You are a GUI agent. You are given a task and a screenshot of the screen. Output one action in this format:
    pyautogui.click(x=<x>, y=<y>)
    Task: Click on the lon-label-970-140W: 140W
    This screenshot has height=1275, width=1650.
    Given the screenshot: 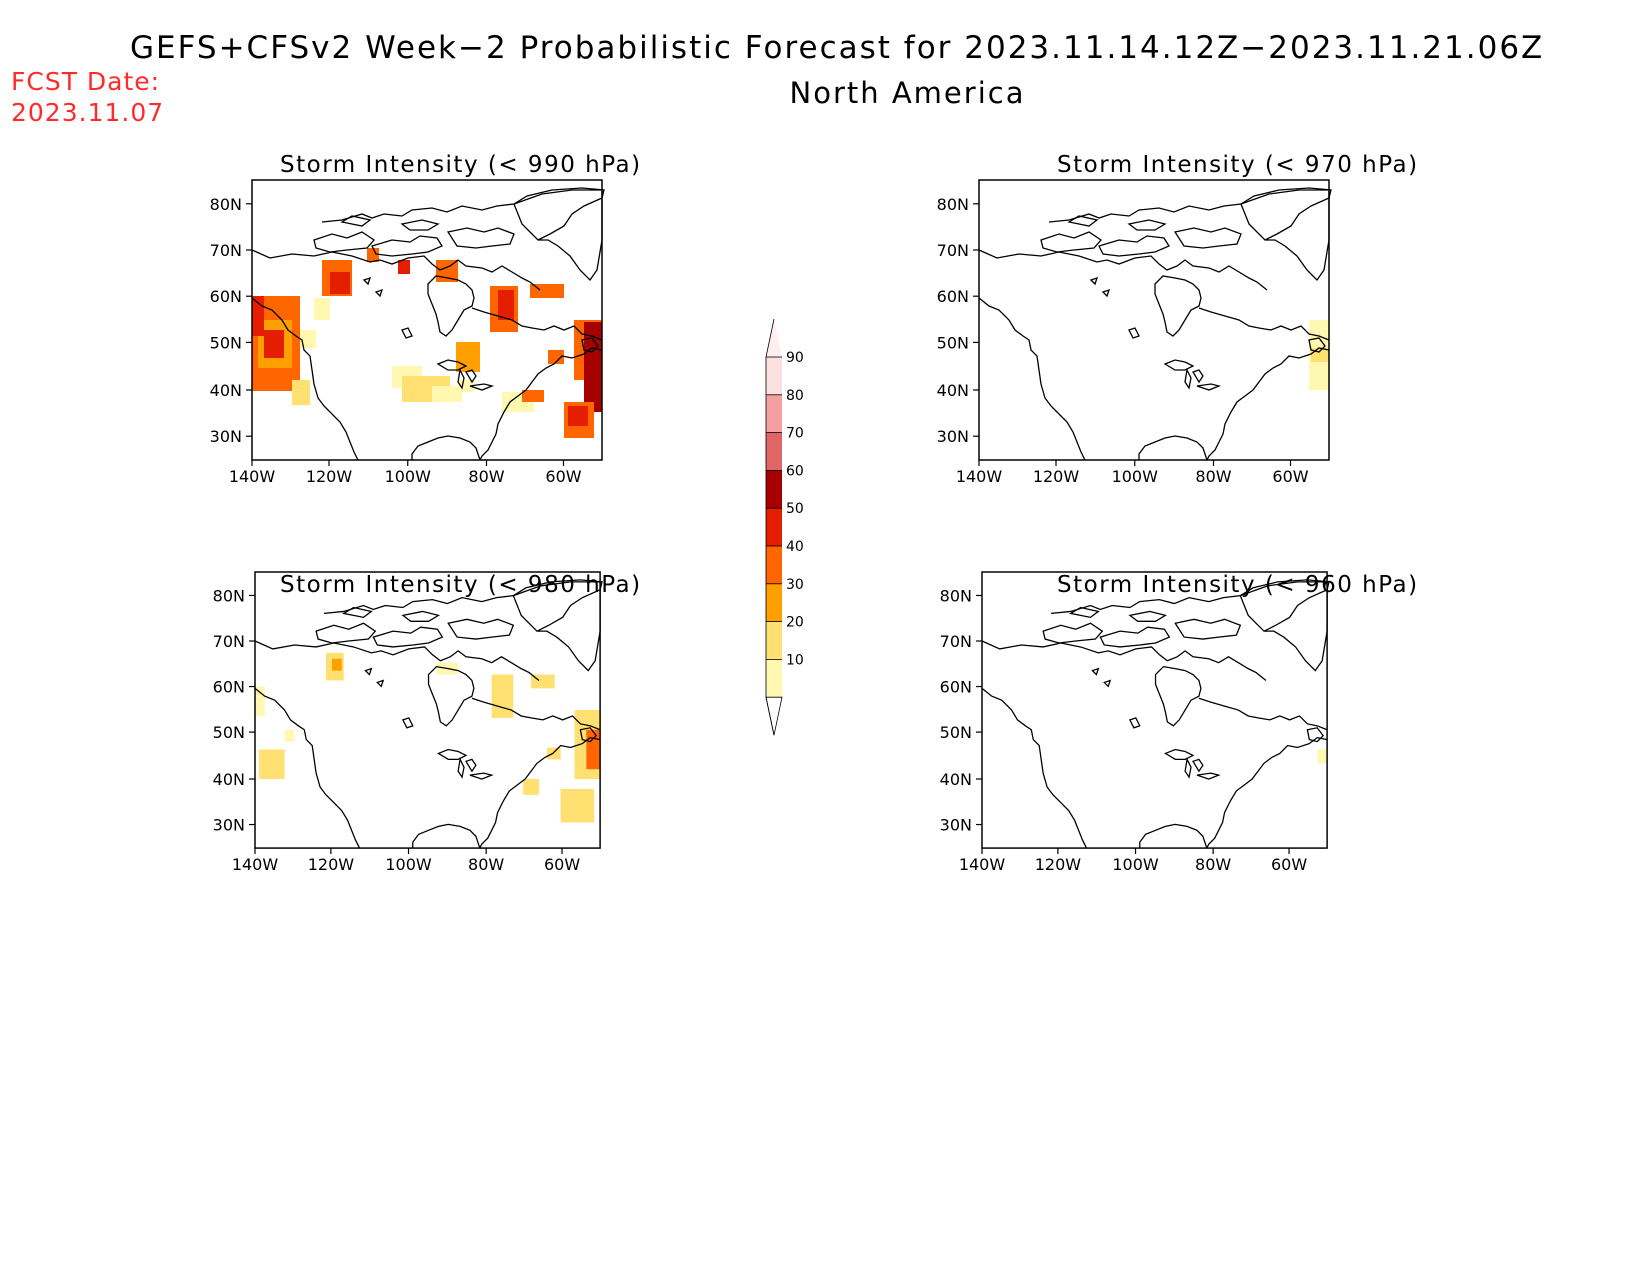 What is the action you would take?
    pyautogui.click(x=979, y=476)
    